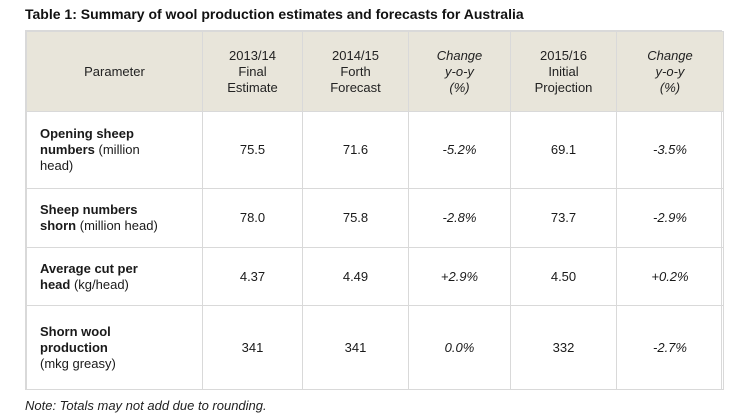  Describe the element at coordinates (114, 347) in the screenshot. I see `param-shorn-wool: Shorn wool production (mkg greasy)` at that location.